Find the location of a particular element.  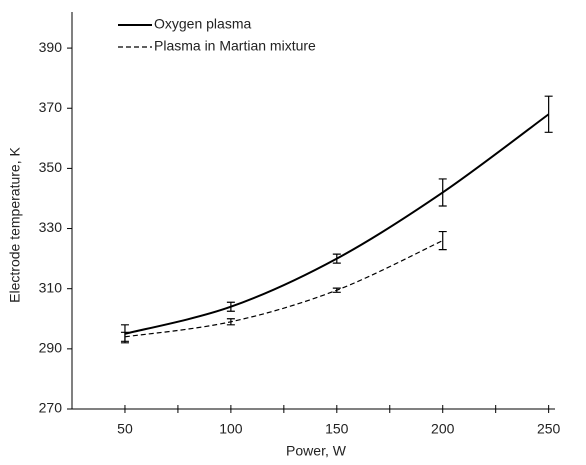

x-axis-title: Power, W is located at coordinates (316, 451).